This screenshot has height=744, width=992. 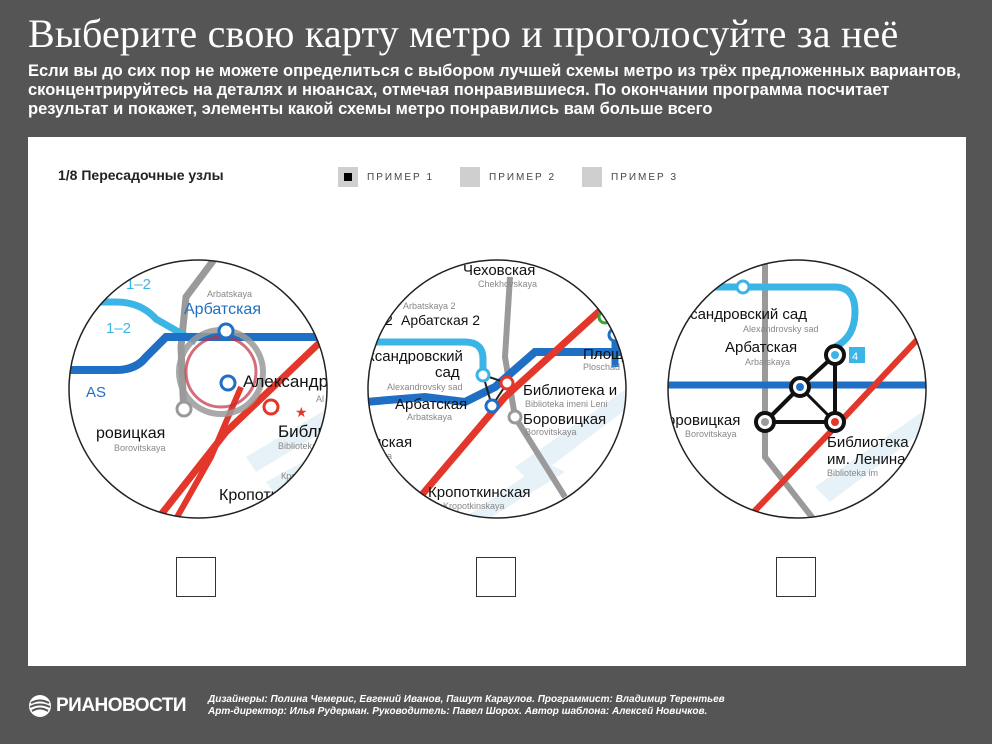 I want to click on legend-example-2: ПРИМЕР 2, so click(x=508, y=177).